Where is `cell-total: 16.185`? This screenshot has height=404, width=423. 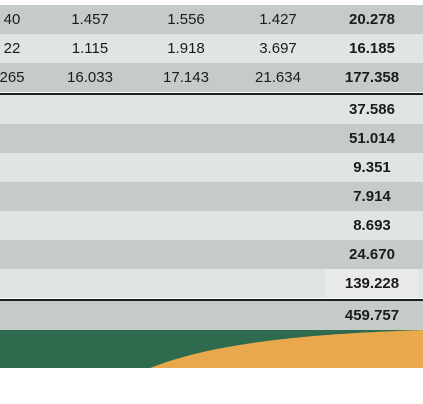
cell-total: 16.185 is located at coordinates (372, 48).